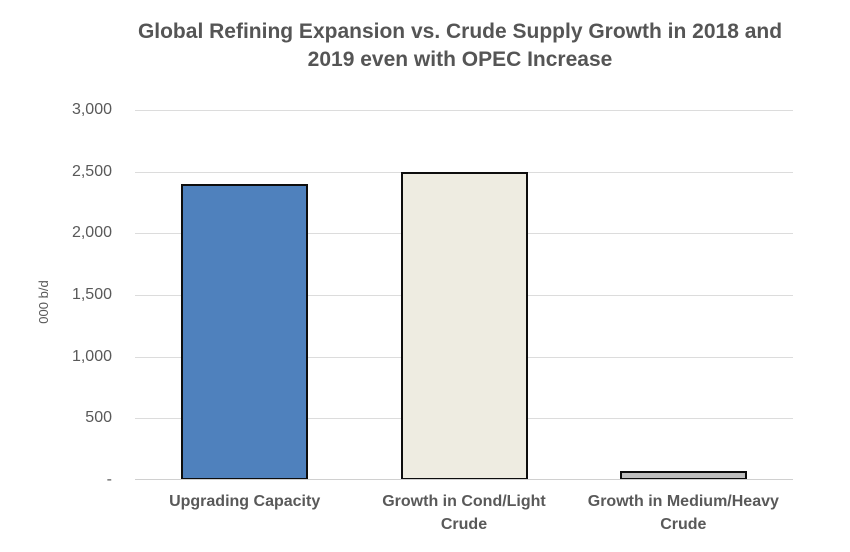  What do you see at coordinates (91, 233) in the screenshot?
I see `y-tick-label-2000: 2,000` at bounding box center [91, 233].